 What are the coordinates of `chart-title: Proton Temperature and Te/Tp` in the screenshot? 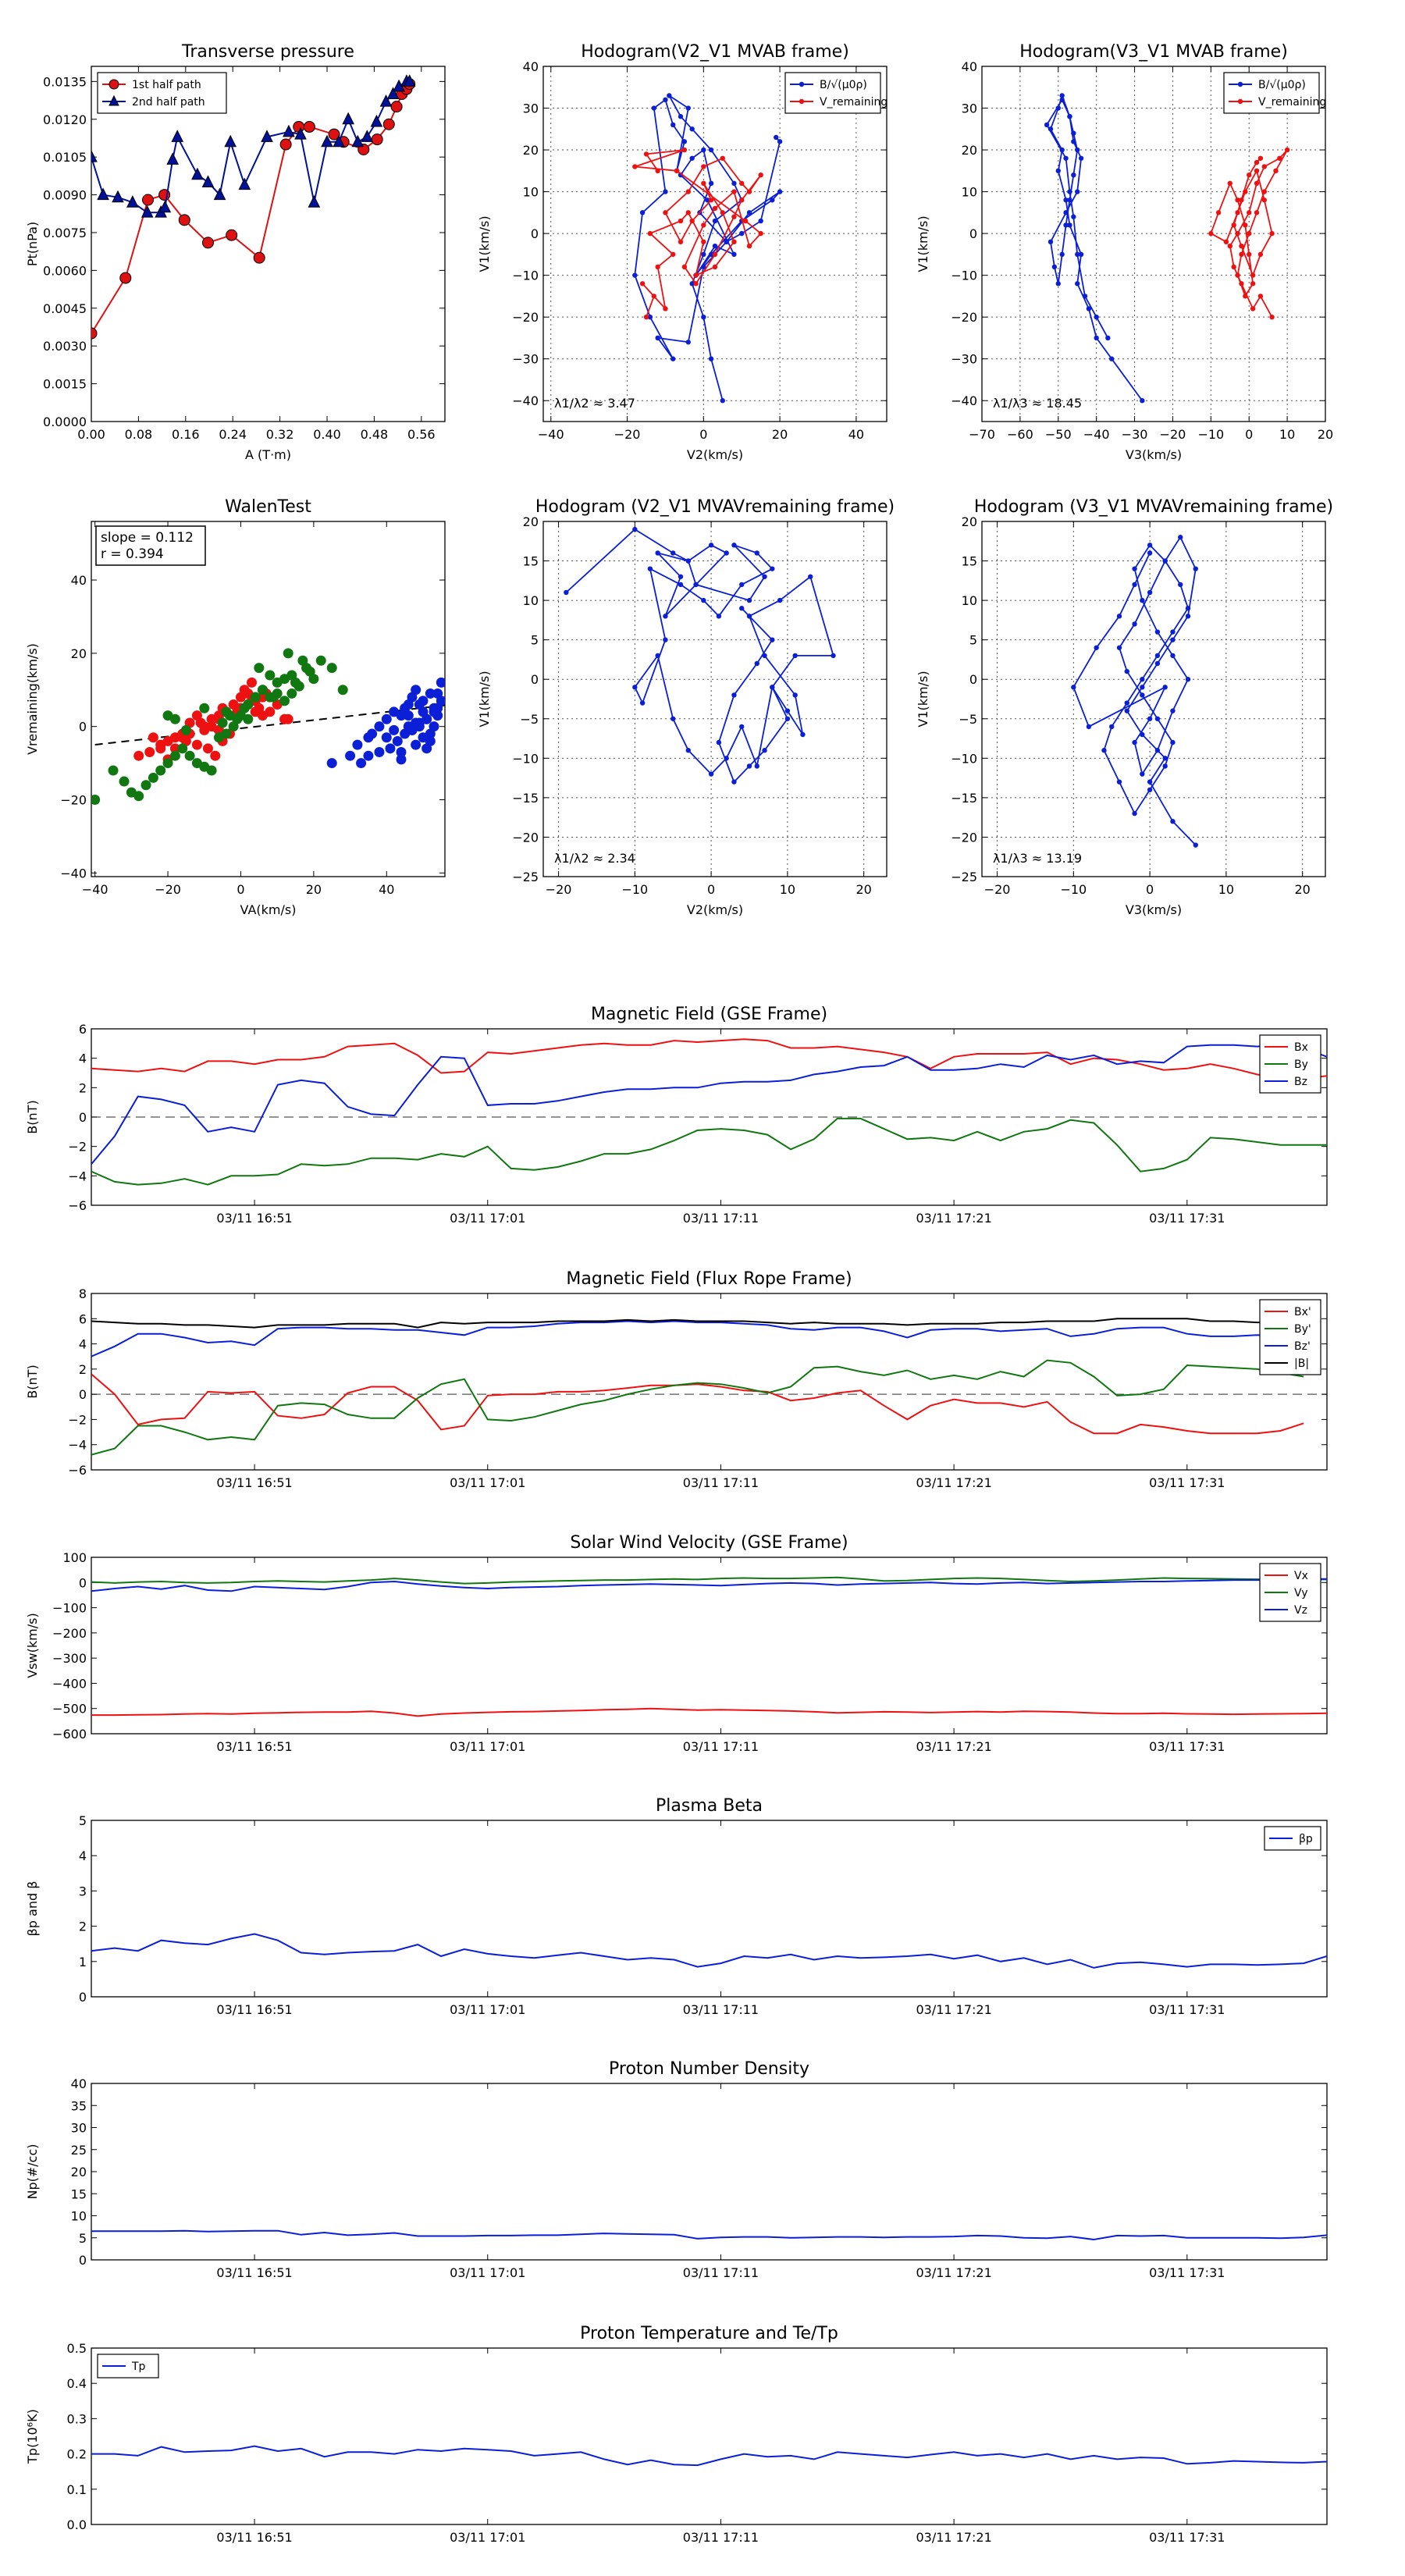 It's located at (709, 2333).